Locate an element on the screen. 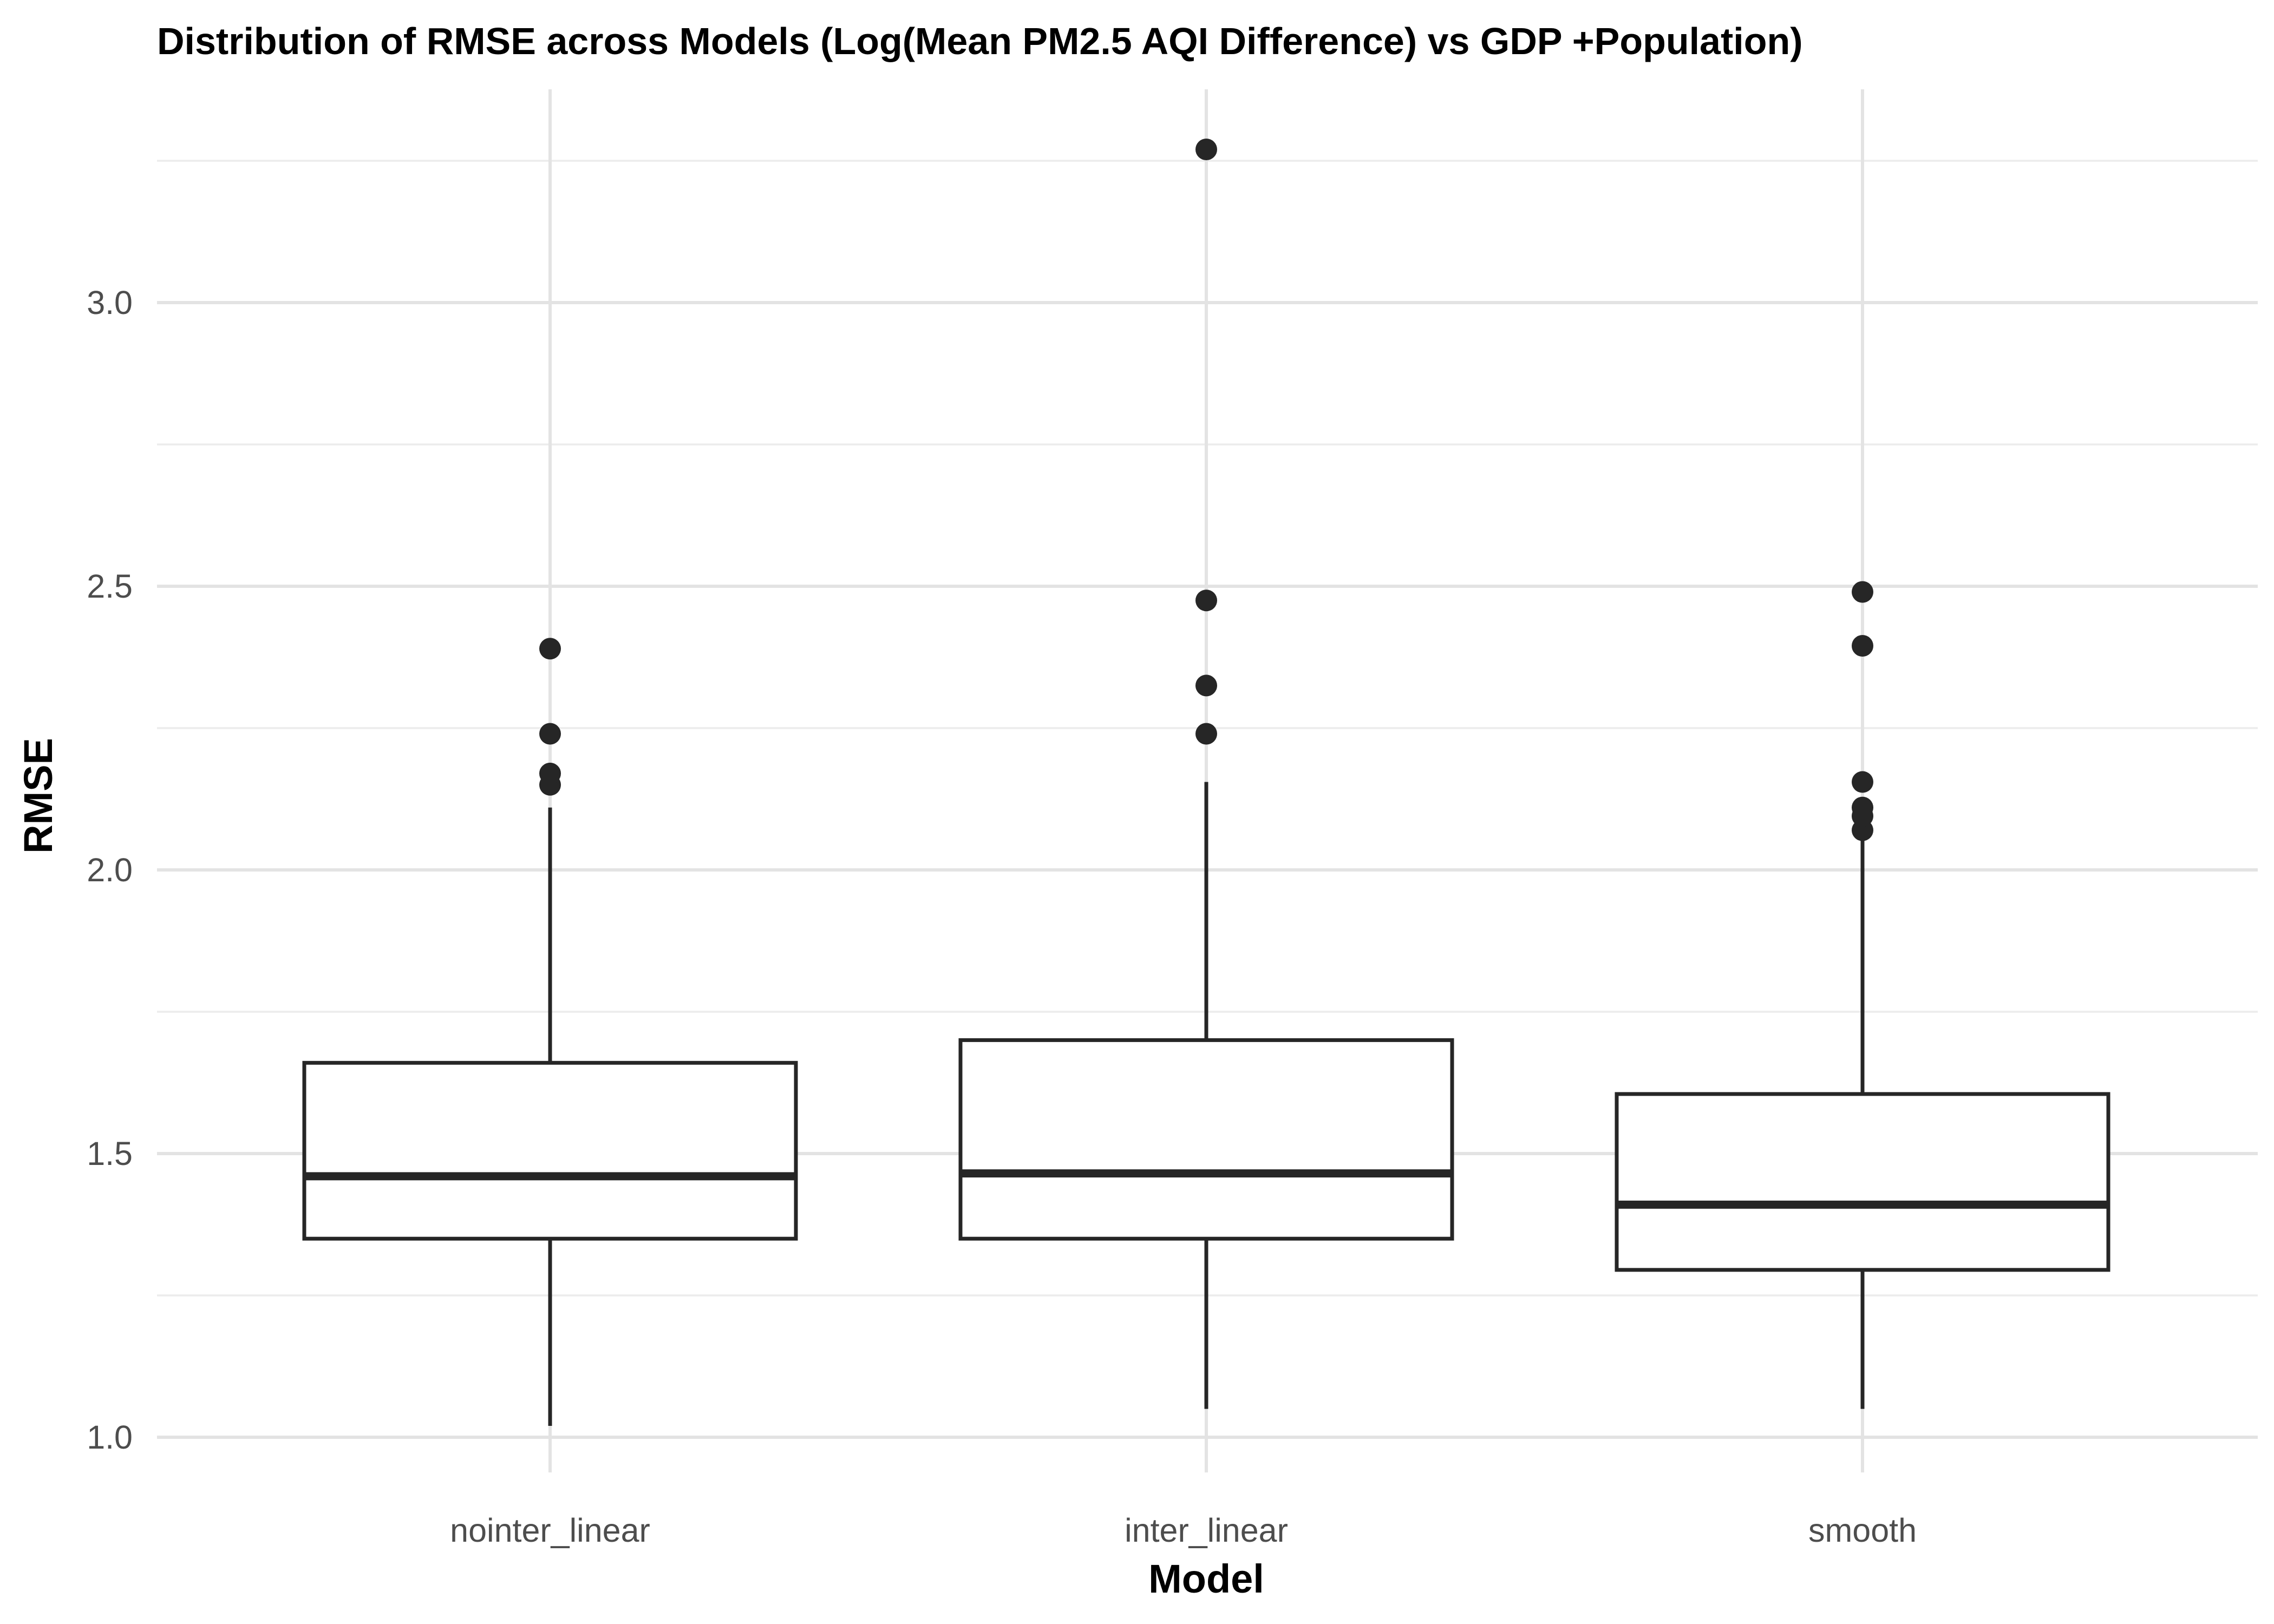 This screenshot has width=2274, height=1624. y-tick-label: 2.5 is located at coordinates (110, 587).